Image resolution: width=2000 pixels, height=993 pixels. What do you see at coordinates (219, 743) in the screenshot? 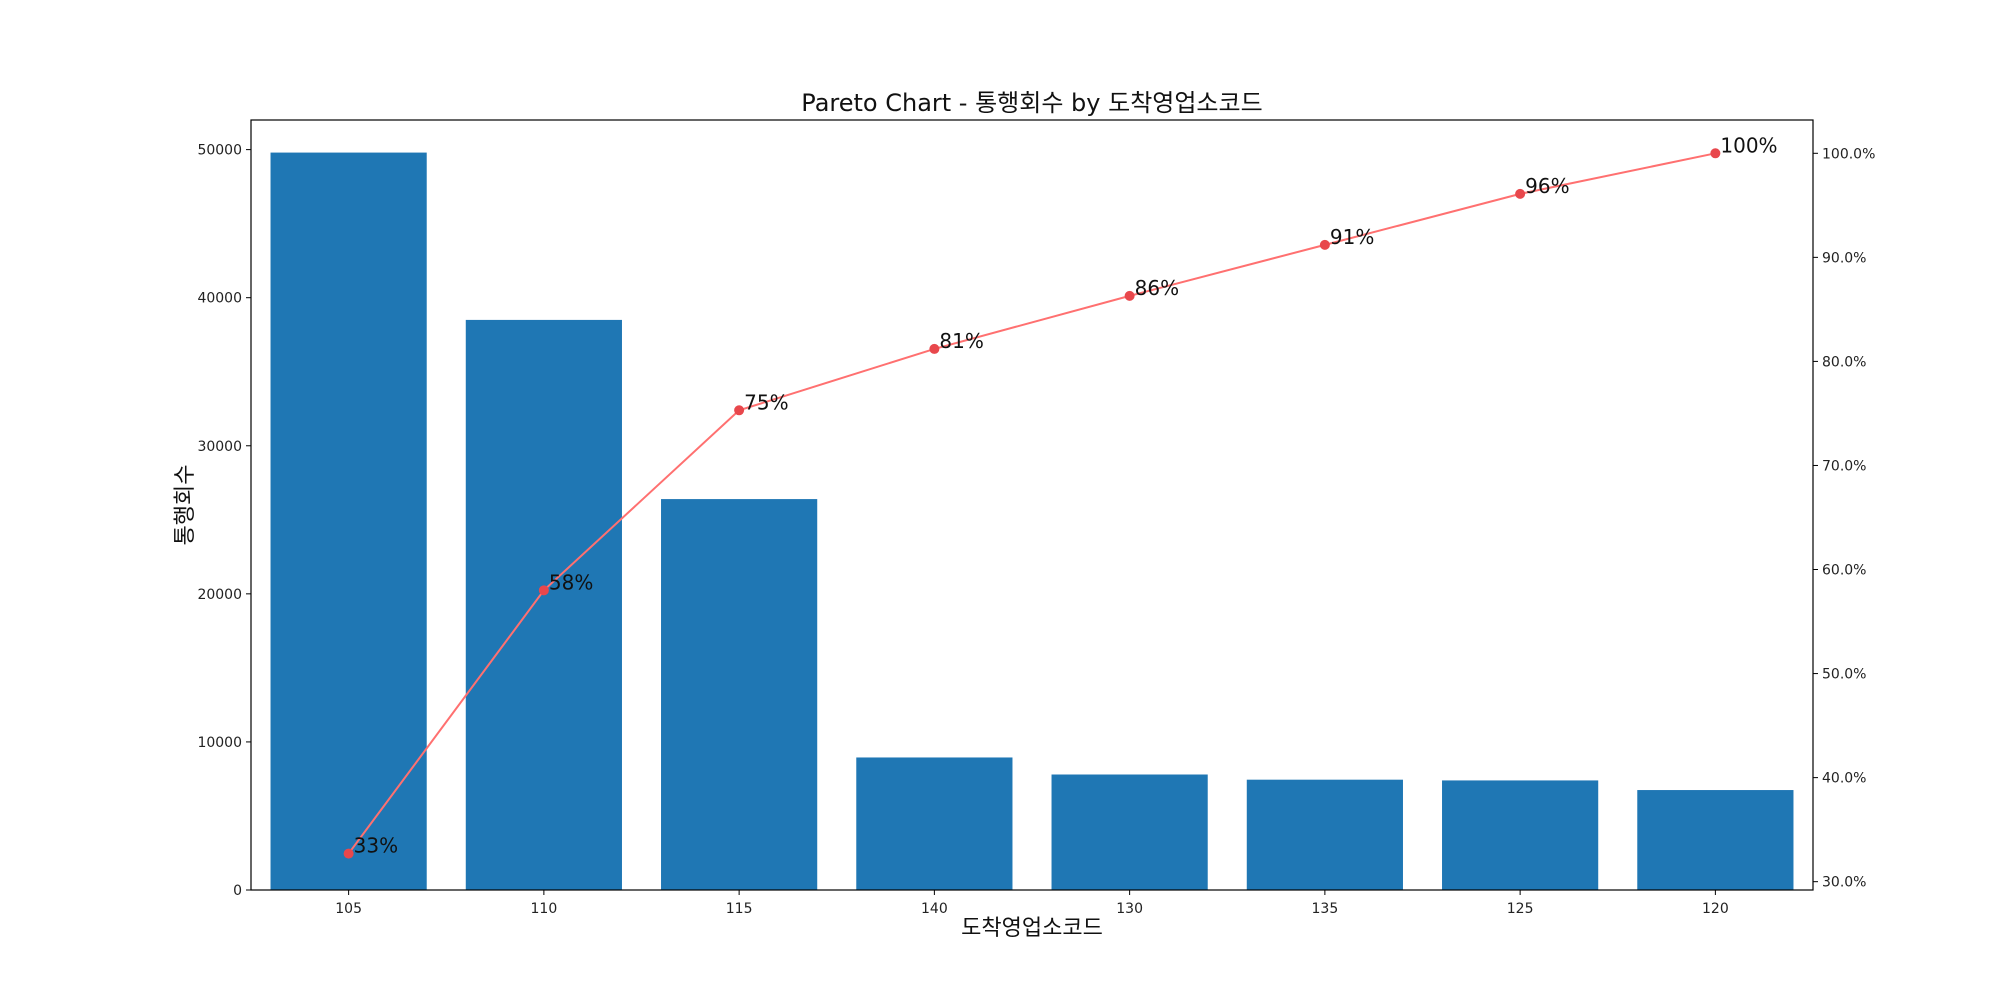
I see `y-tick-label-10000: 10000` at bounding box center [219, 743].